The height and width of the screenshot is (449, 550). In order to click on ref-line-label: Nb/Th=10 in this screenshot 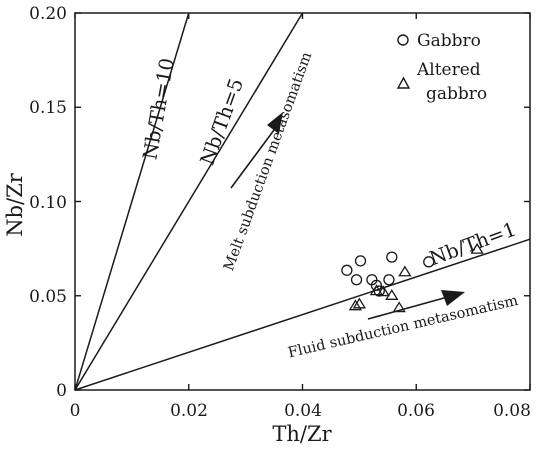, I will do `click(158, 108)`.